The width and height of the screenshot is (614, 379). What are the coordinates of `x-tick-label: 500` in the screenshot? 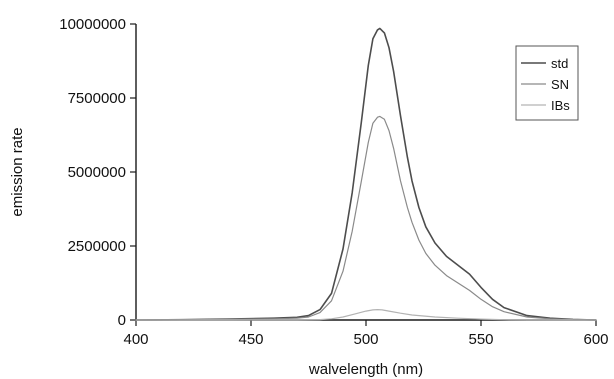 It's located at (365, 339).